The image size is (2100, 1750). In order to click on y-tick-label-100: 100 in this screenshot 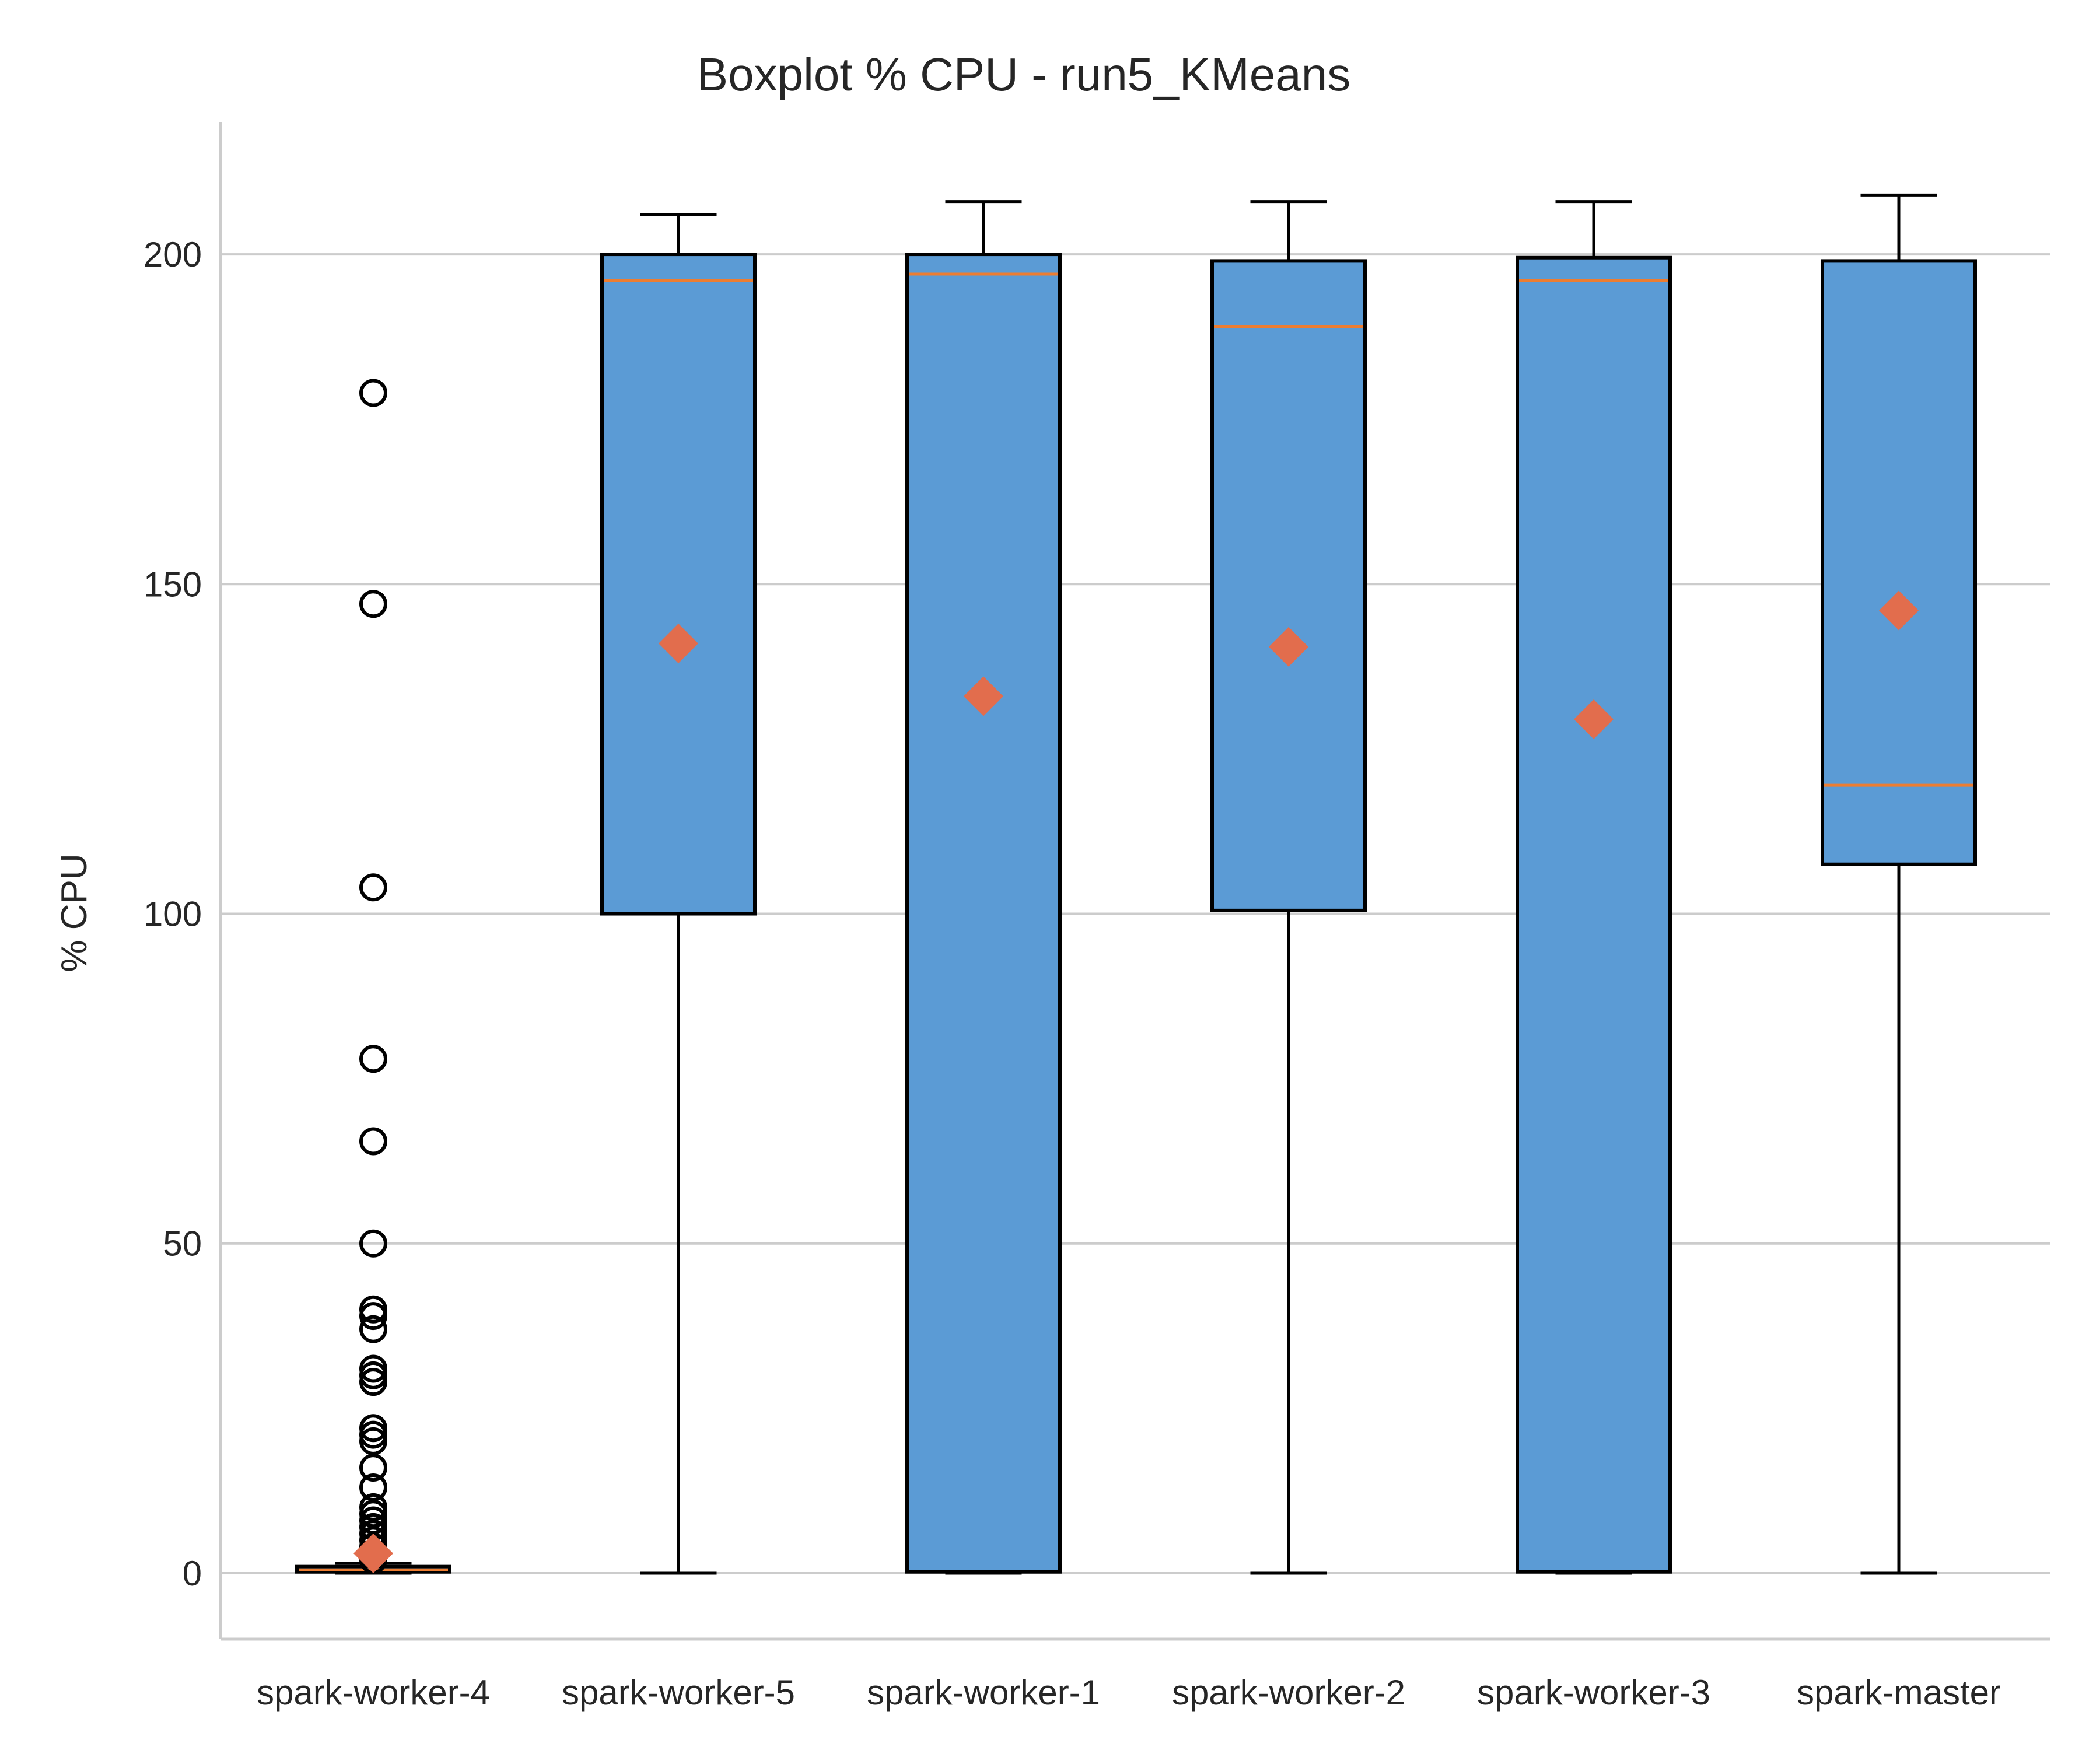, I will do `click(173, 914)`.